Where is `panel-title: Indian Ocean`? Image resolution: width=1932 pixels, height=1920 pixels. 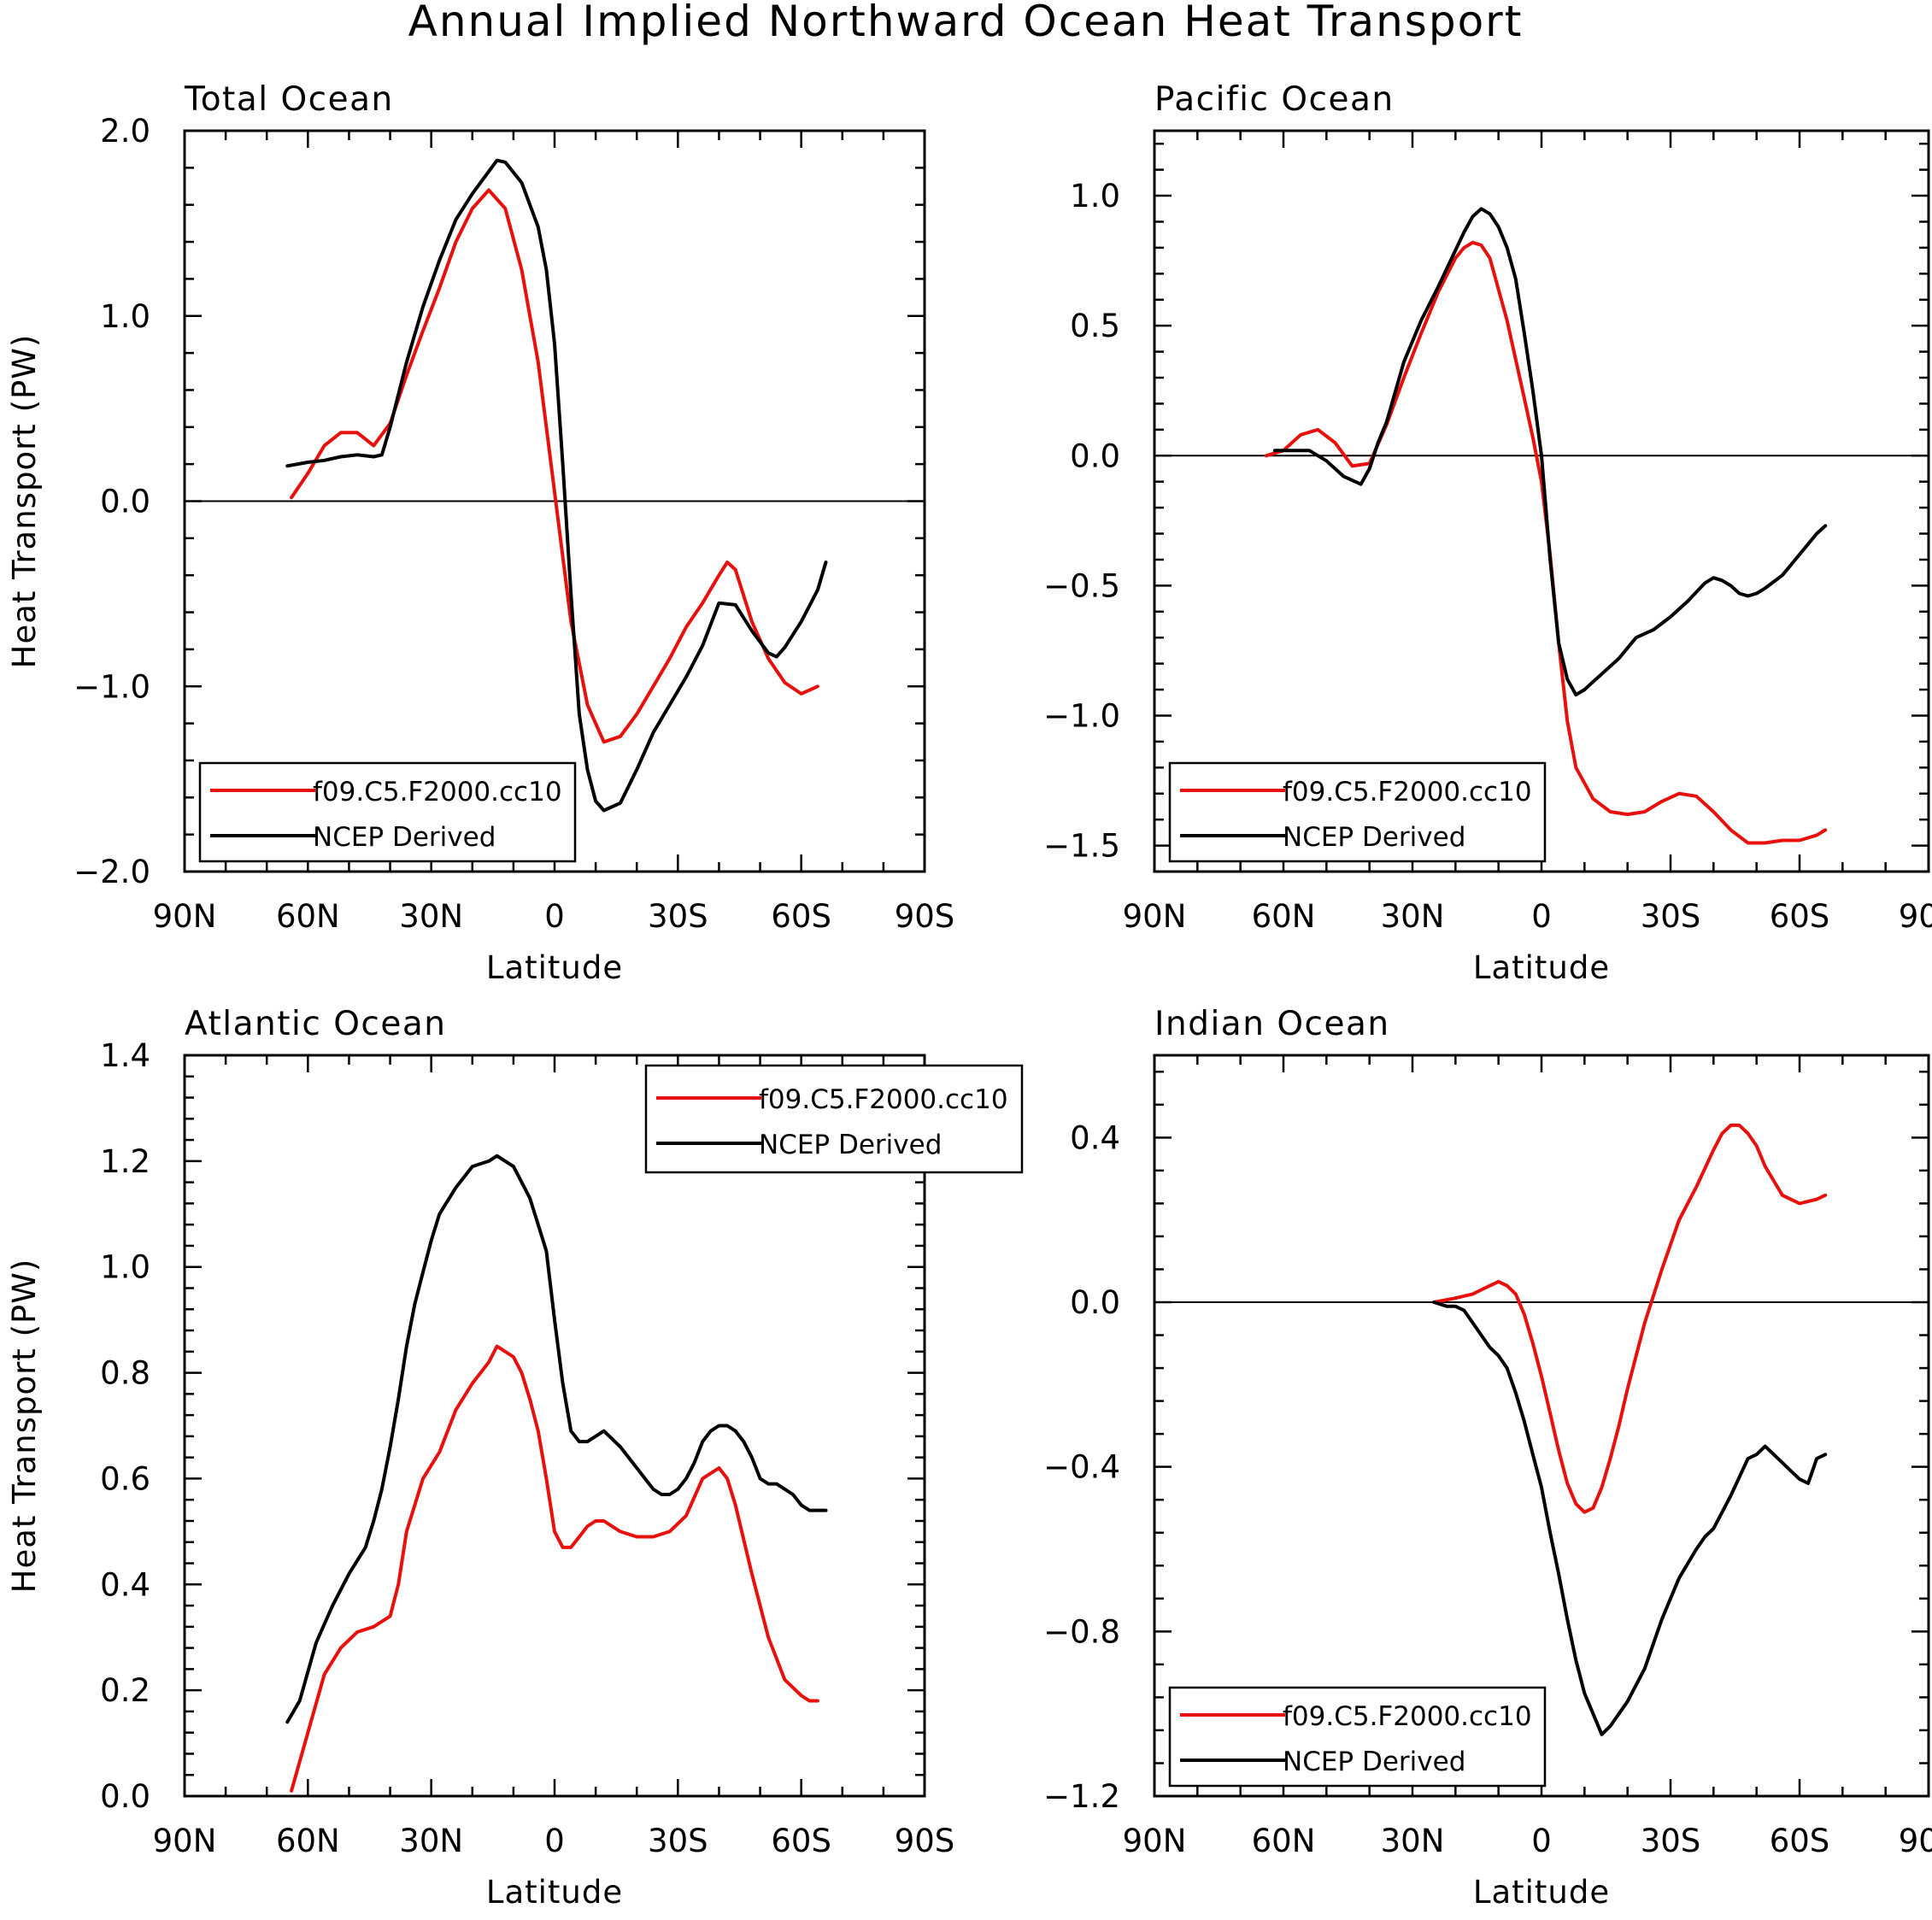 panel-title: Indian Ocean is located at coordinates (1272, 1024).